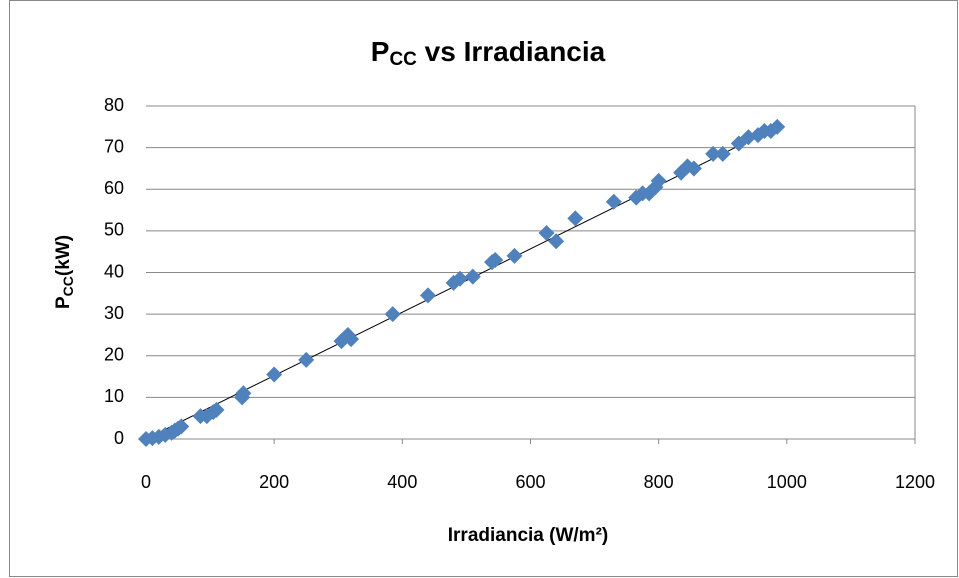 The height and width of the screenshot is (578, 959). I want to click on y-tick-label: 80, so click(114, 105).